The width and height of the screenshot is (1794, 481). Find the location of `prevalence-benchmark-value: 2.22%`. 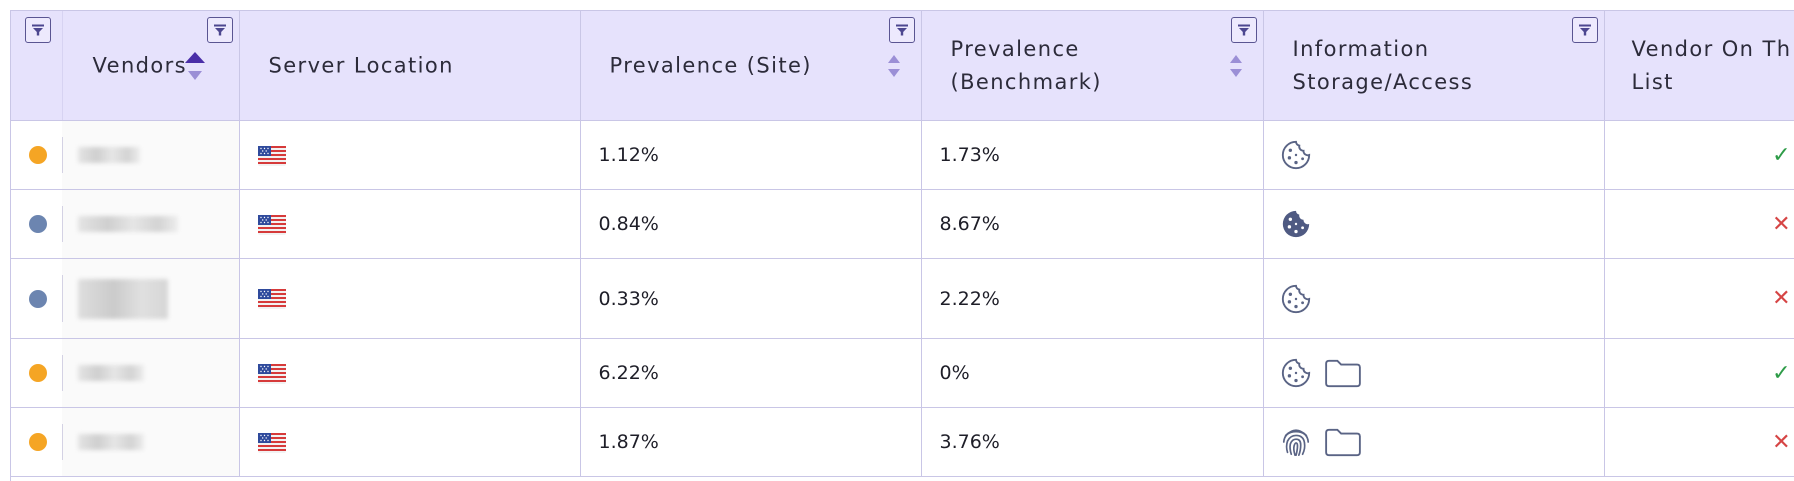

prevalence-benchmark-value: 2.22% is located at coordinates (969, 298).